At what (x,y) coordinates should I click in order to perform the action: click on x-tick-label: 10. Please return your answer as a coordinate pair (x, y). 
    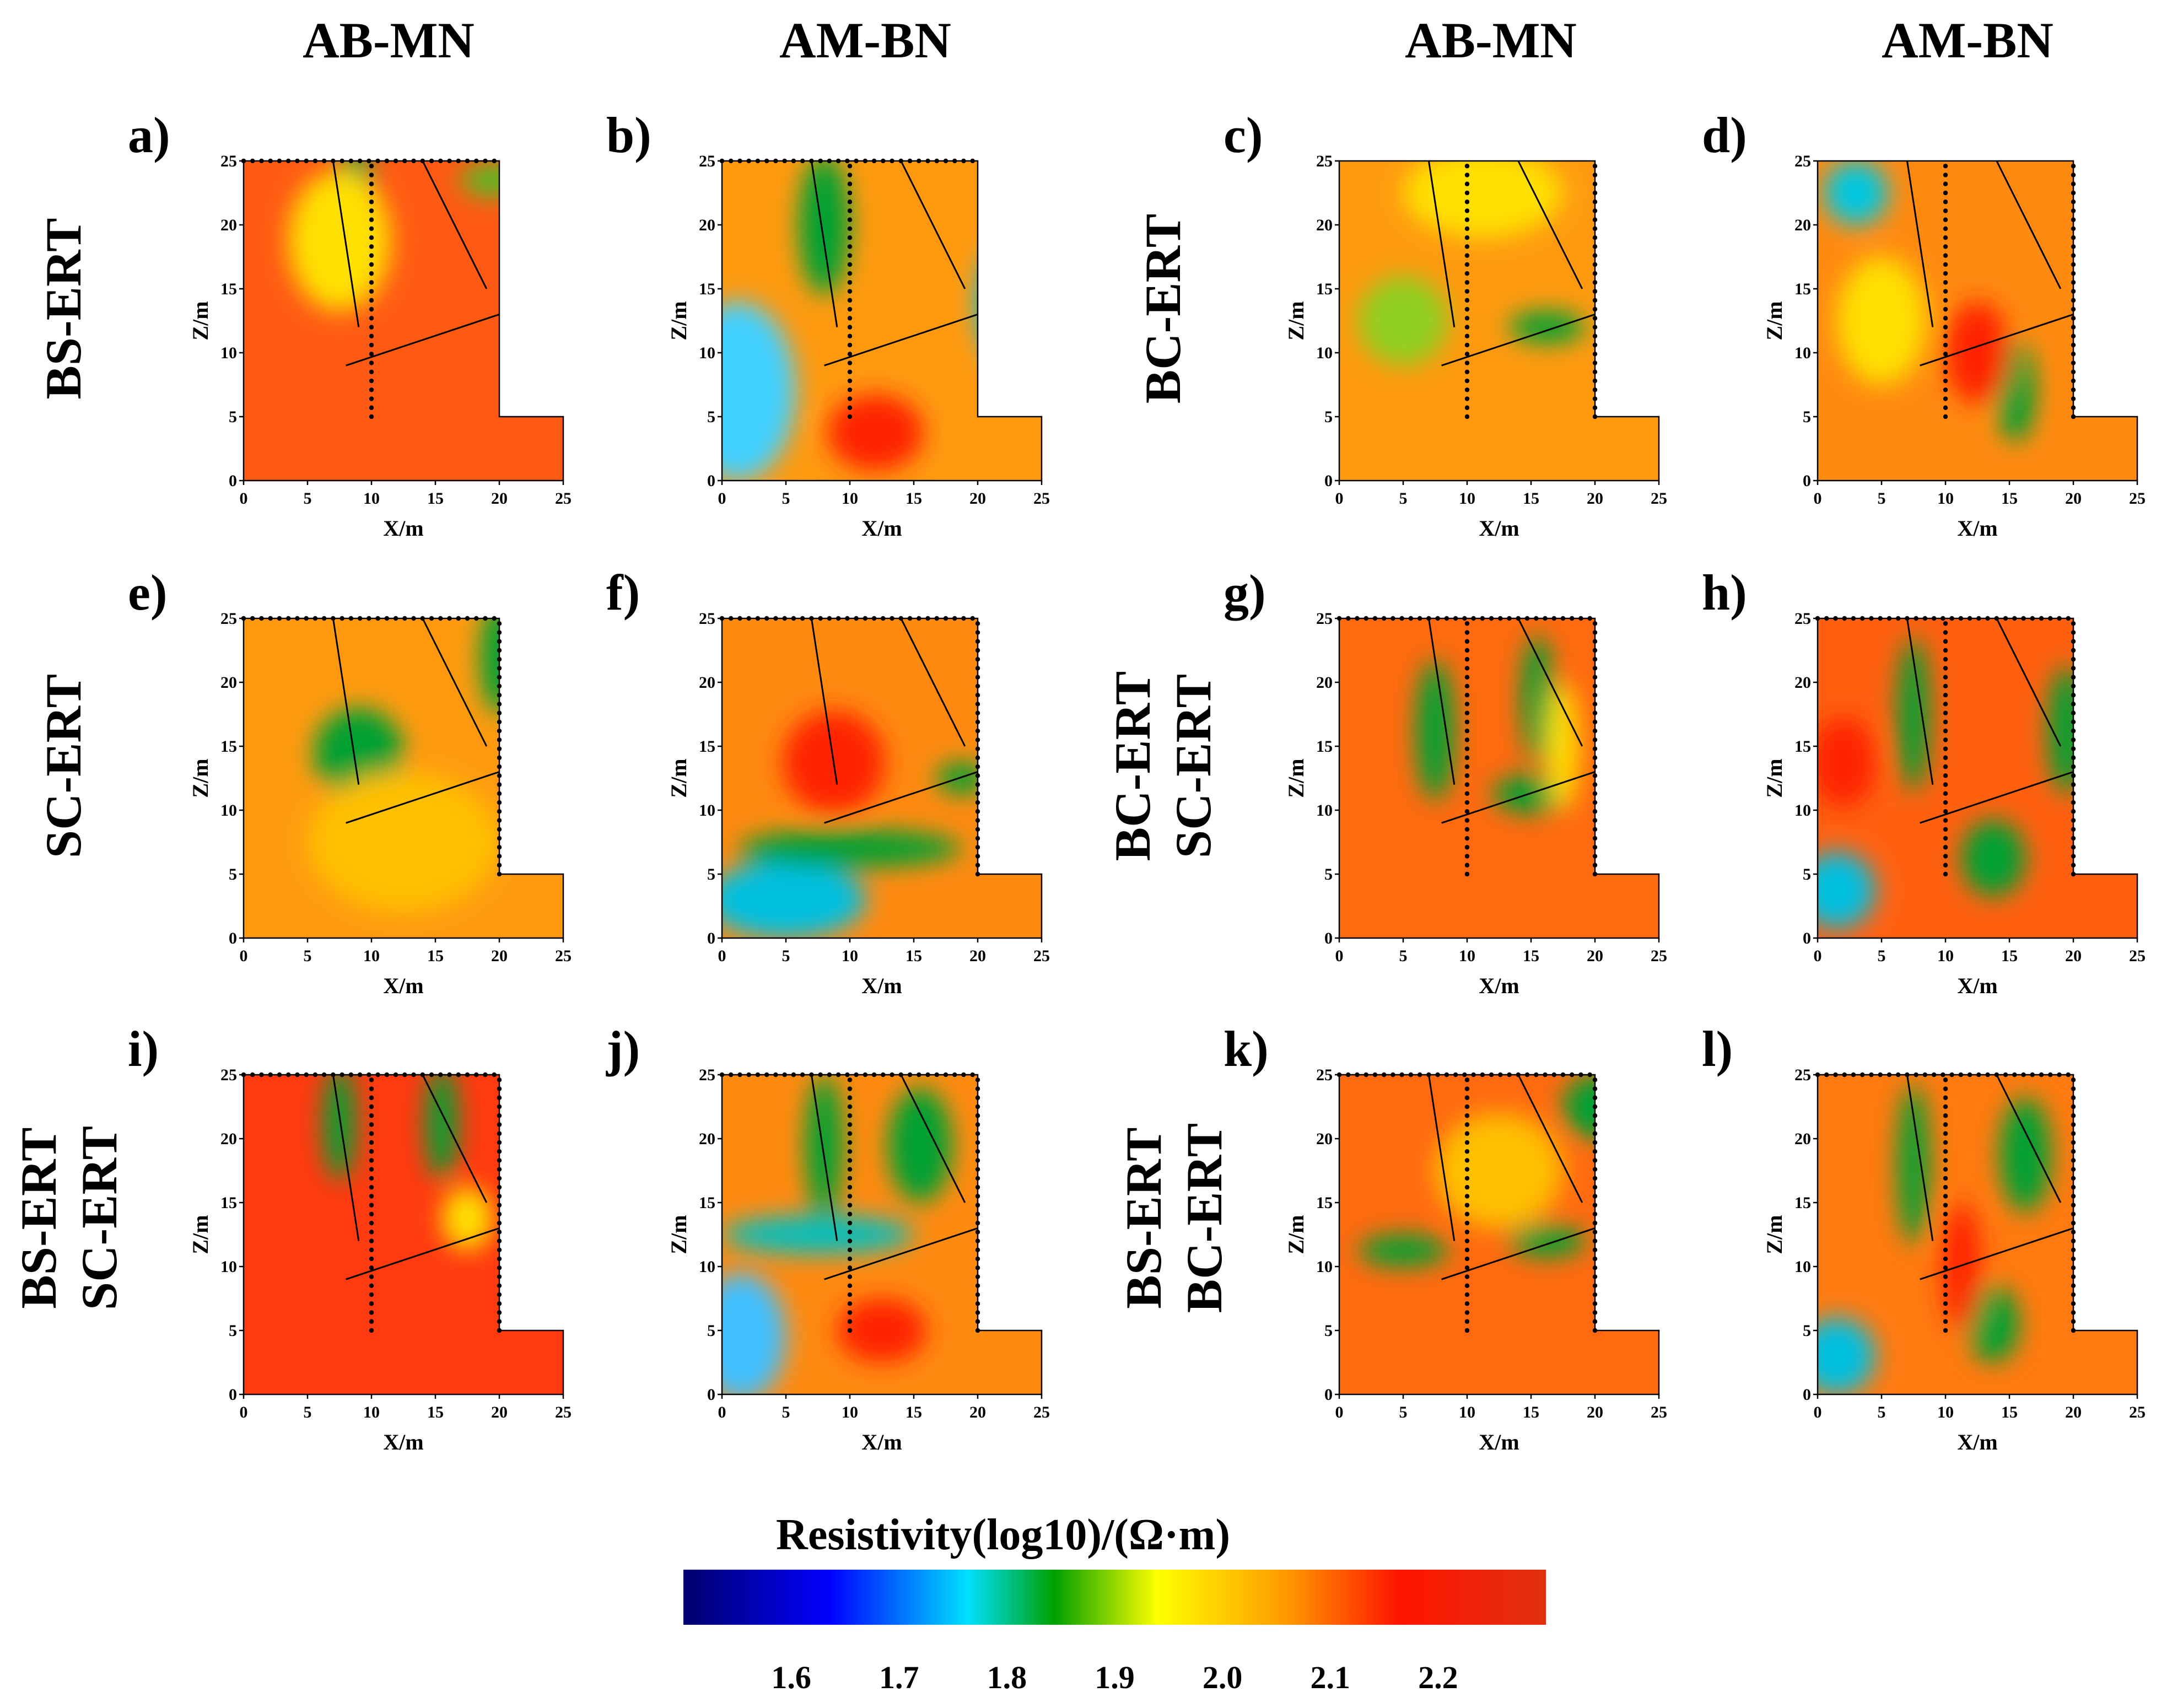
    Looking at the image, I should click on (1945, 1412).